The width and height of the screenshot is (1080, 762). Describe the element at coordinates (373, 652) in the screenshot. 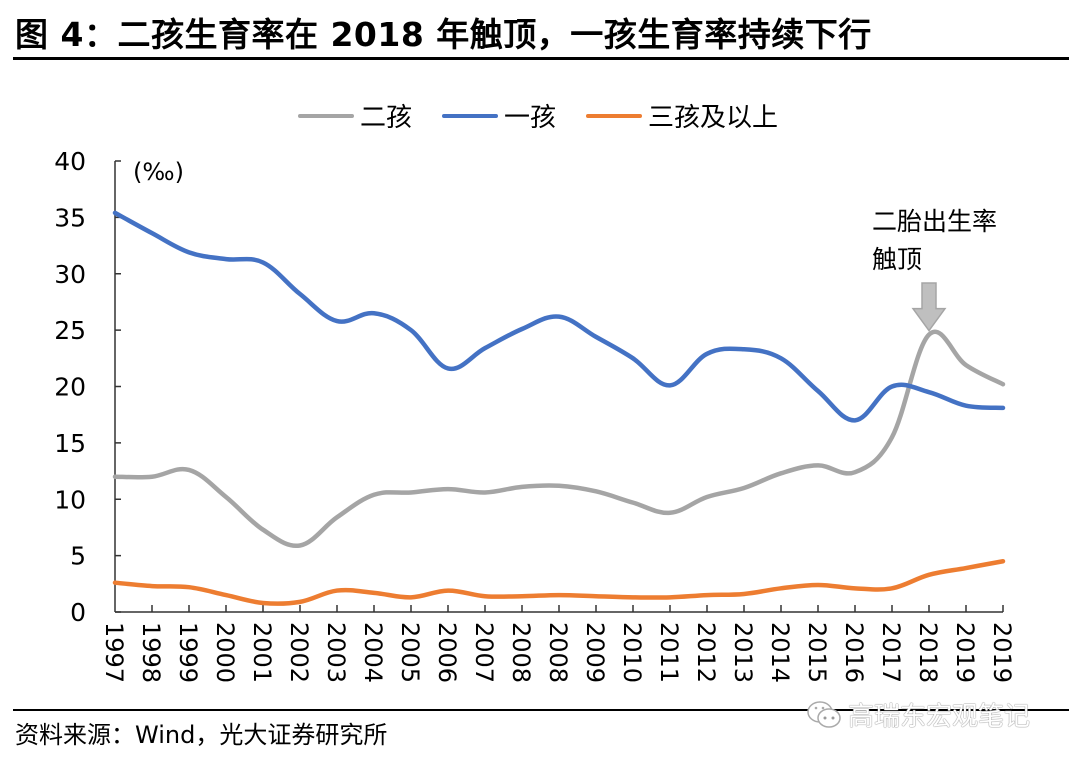

I see `x-tick-label: 2004` at that location.